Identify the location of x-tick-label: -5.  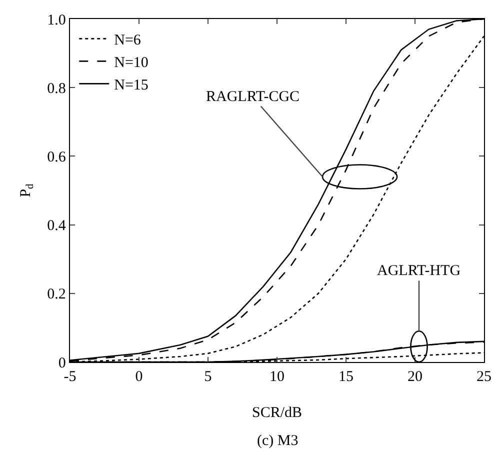
(70, 377).